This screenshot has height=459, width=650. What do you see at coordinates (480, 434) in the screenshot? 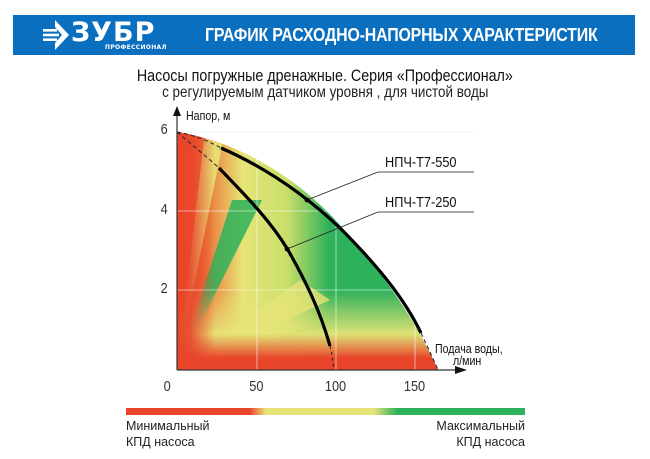
I see `legend-max: Максимальный КПД насоса` at bounding box center [480, 434].